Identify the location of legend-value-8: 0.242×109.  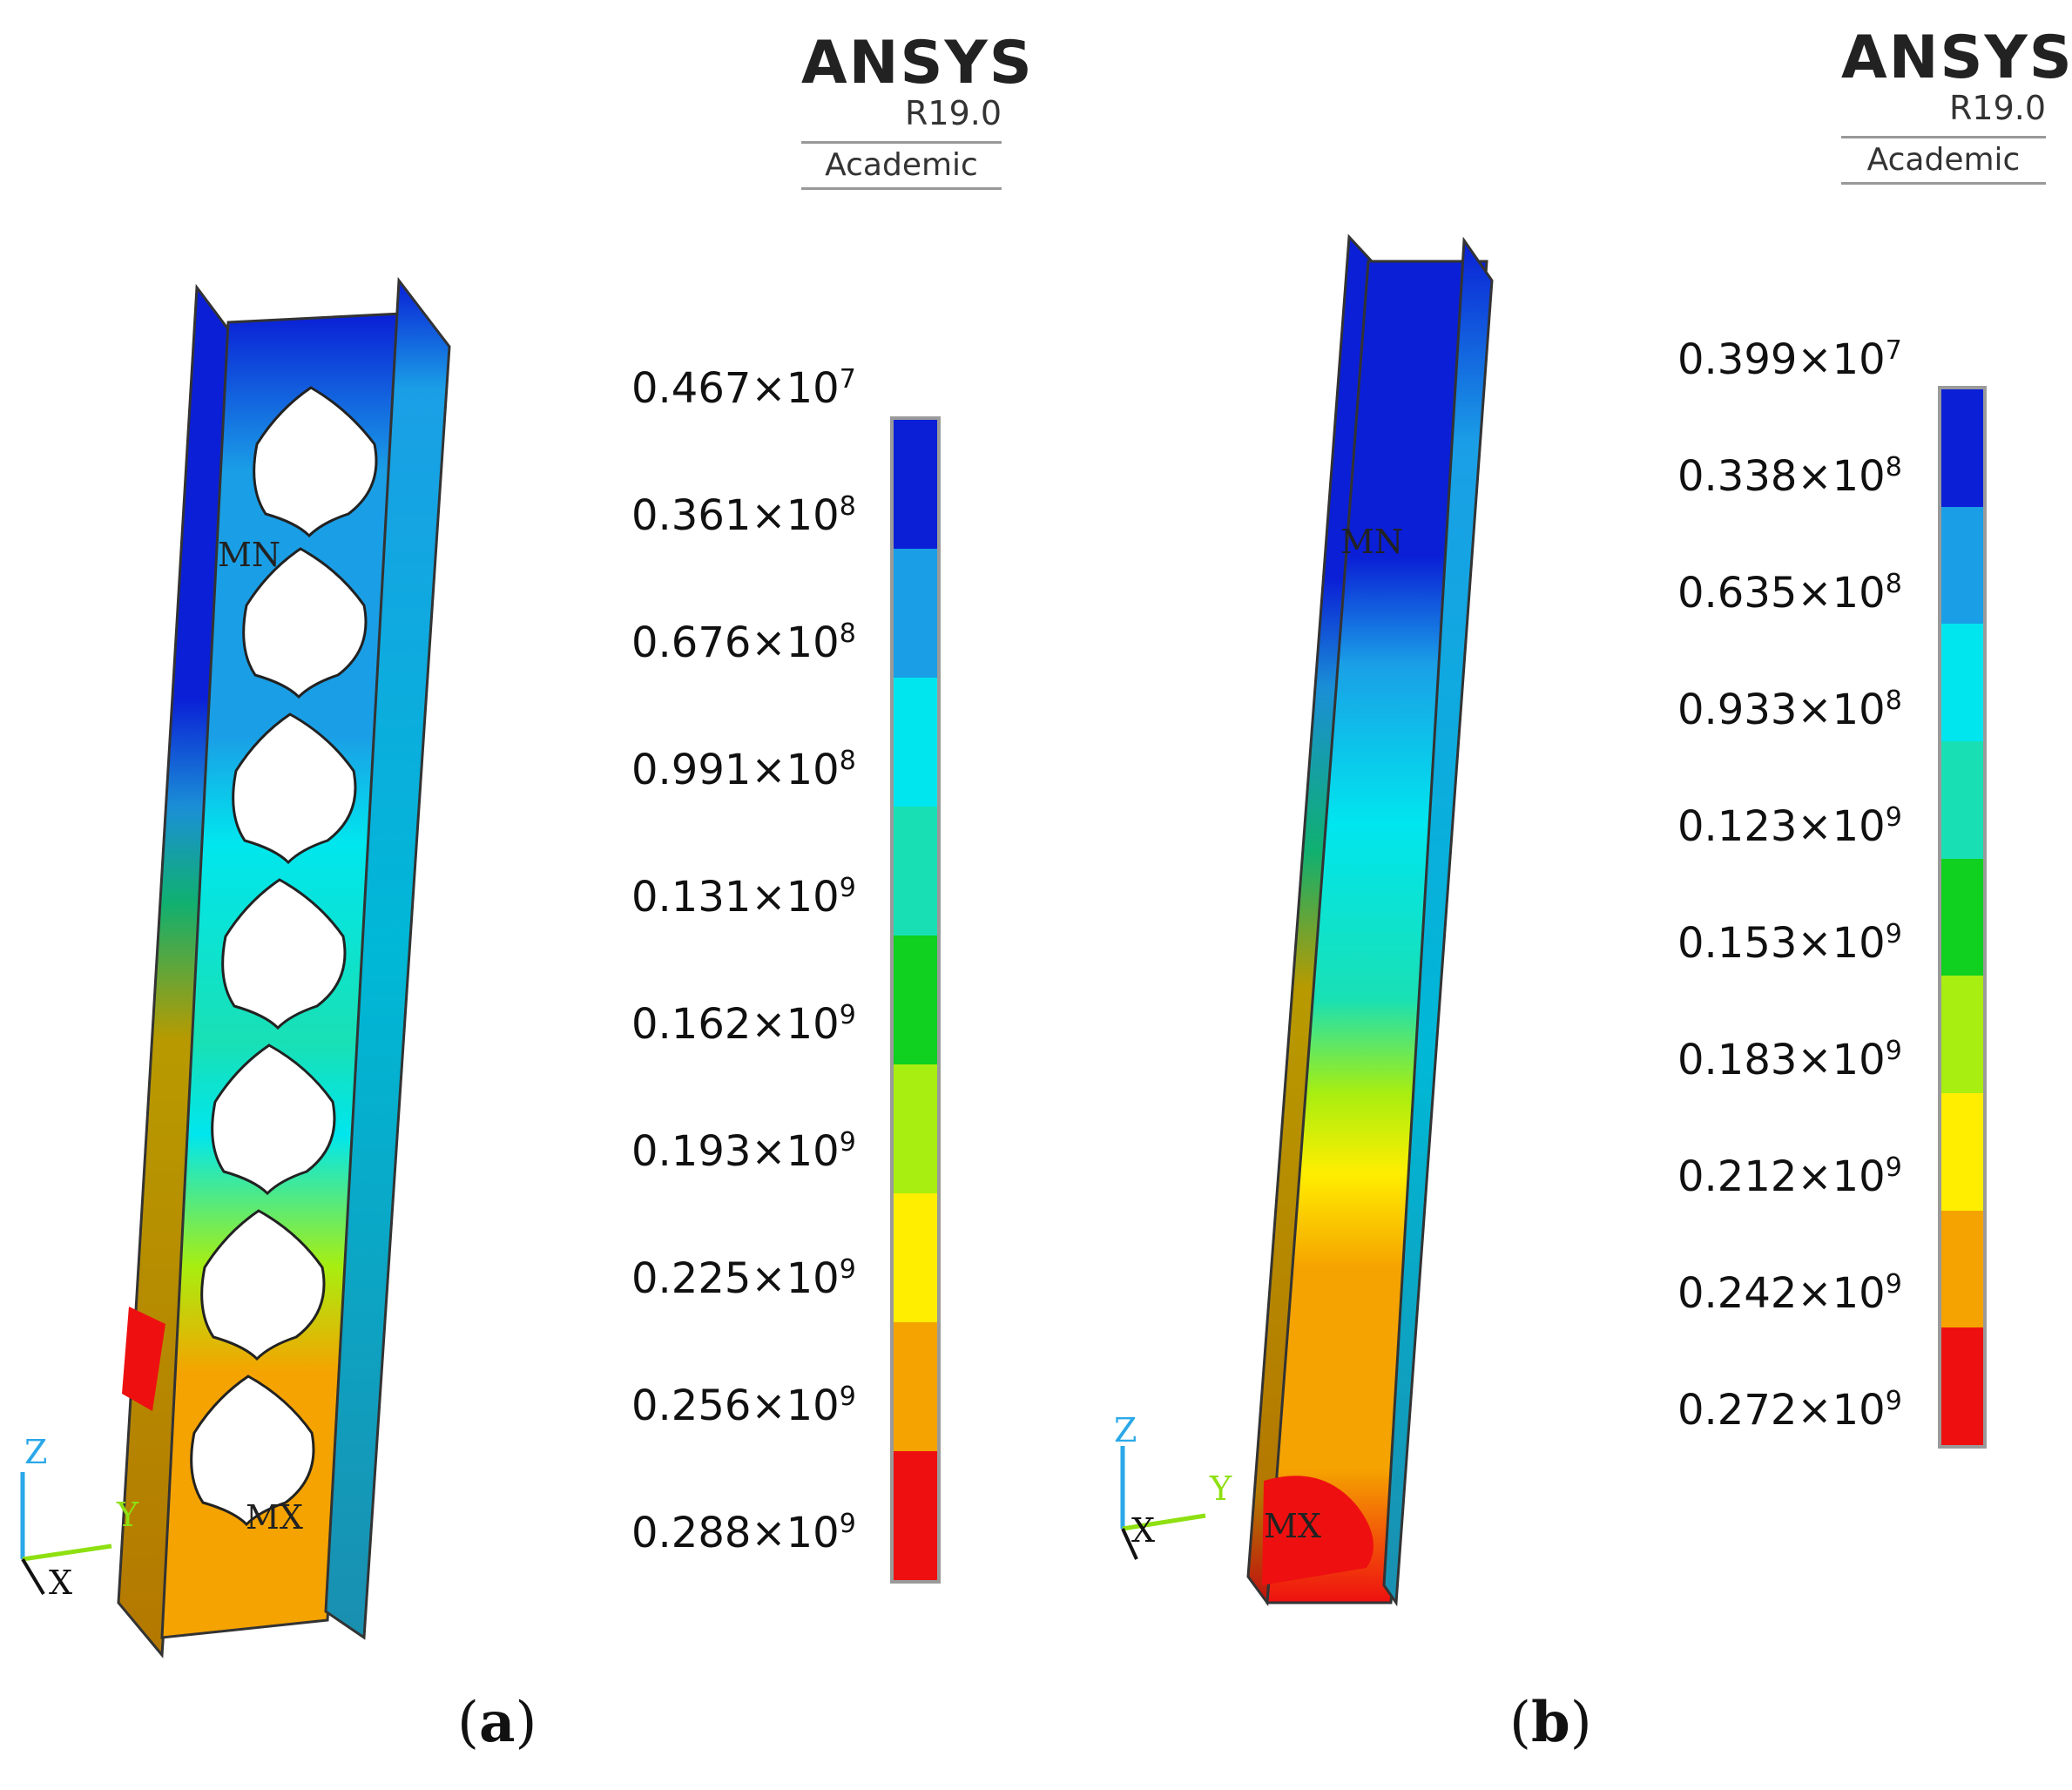
(1789, 1293).